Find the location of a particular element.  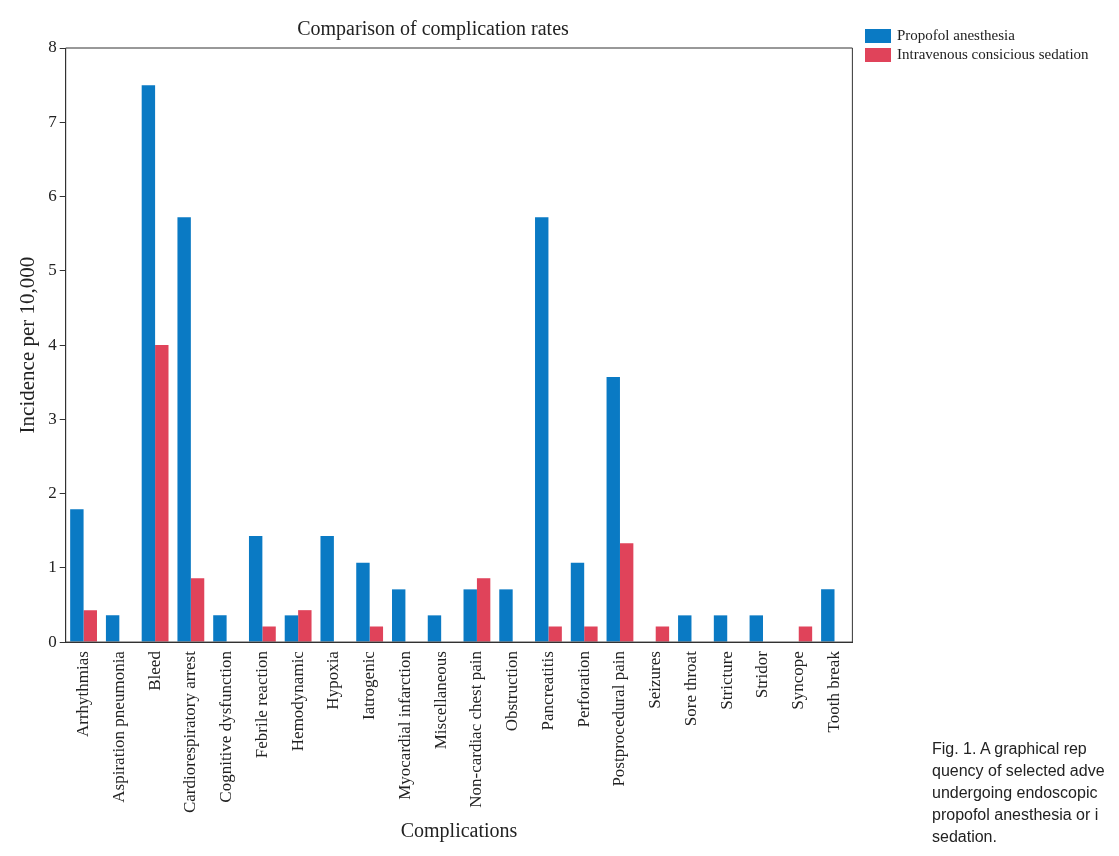

y-tick-label: 7 is located at coordinates (53, 121).